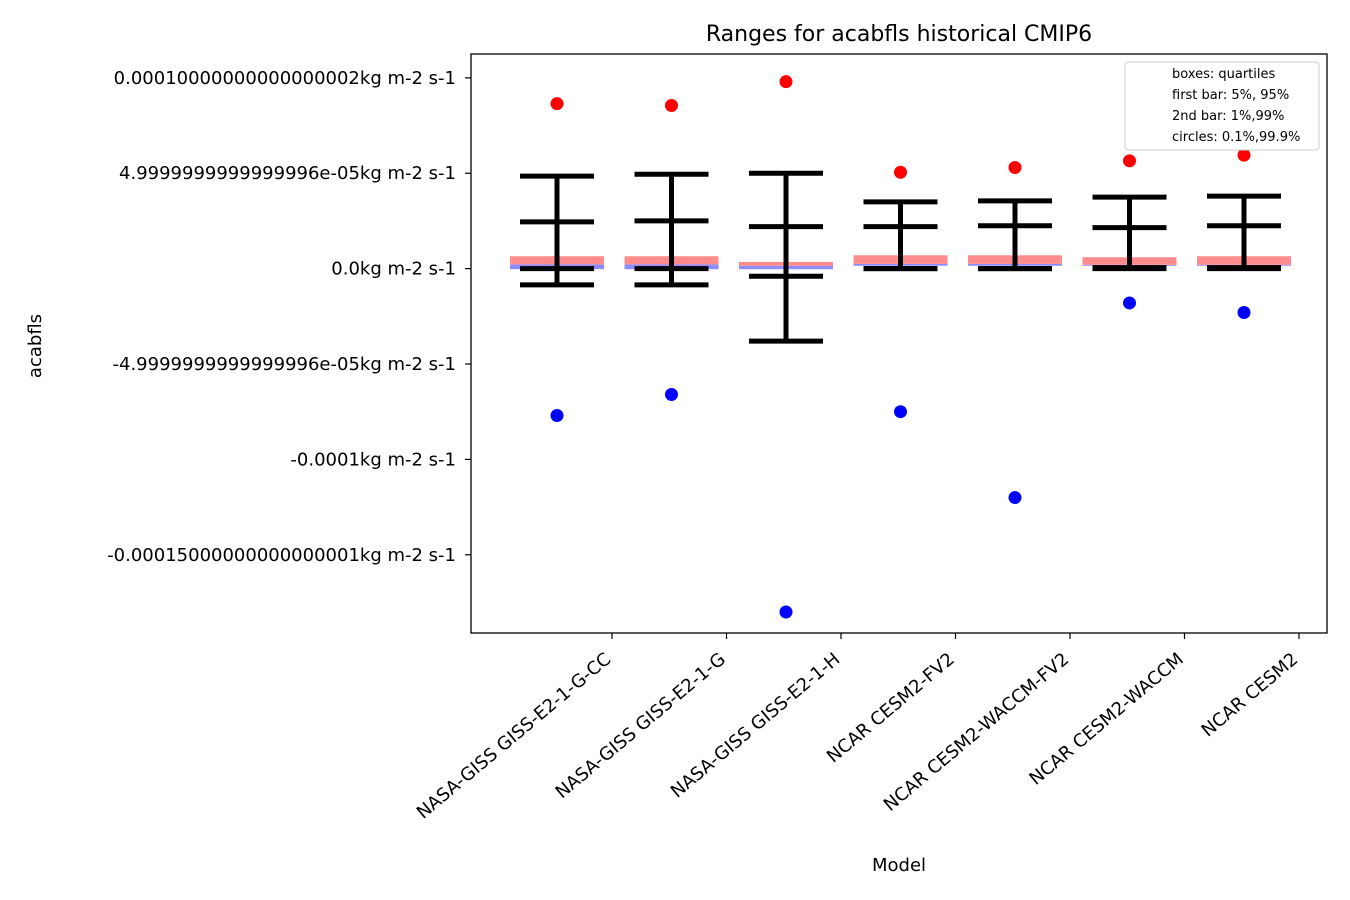 The width and height of the screenshot is (1350, 900). I want to click on legend-entry: circles: 0.1%,99.9%, so click(1236, 137).